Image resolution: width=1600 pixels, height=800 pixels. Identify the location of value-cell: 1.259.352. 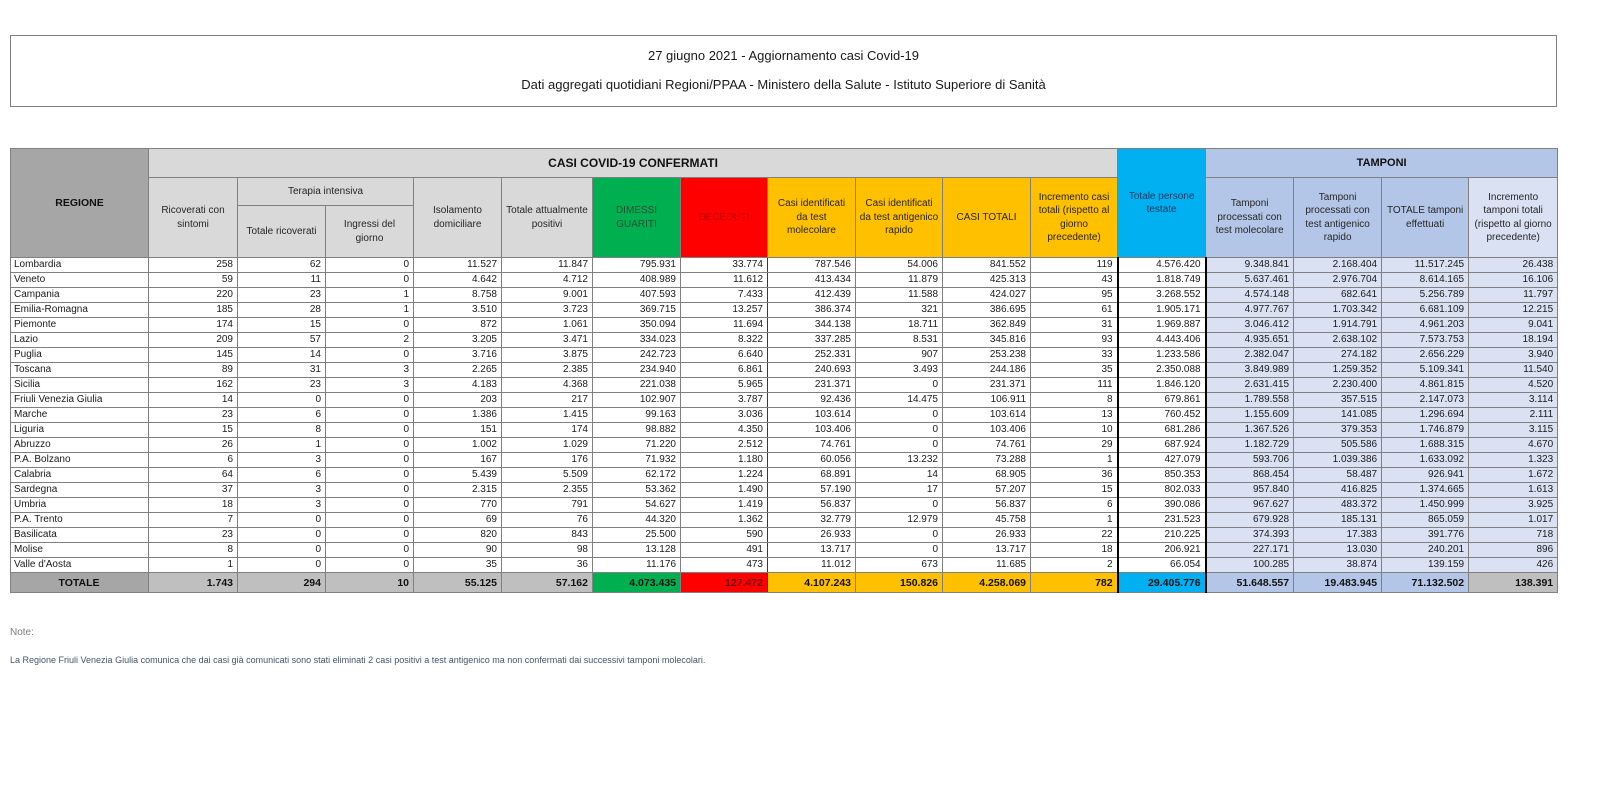
(1338, 370).